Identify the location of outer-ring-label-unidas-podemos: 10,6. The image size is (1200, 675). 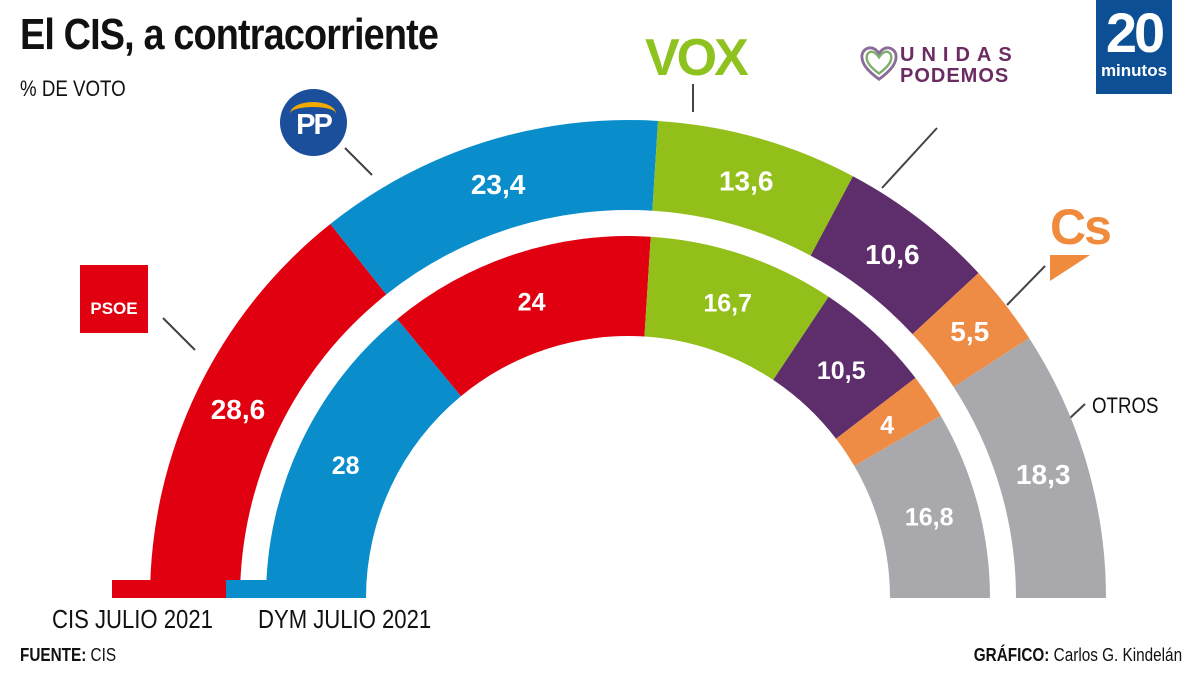
(892, 254).